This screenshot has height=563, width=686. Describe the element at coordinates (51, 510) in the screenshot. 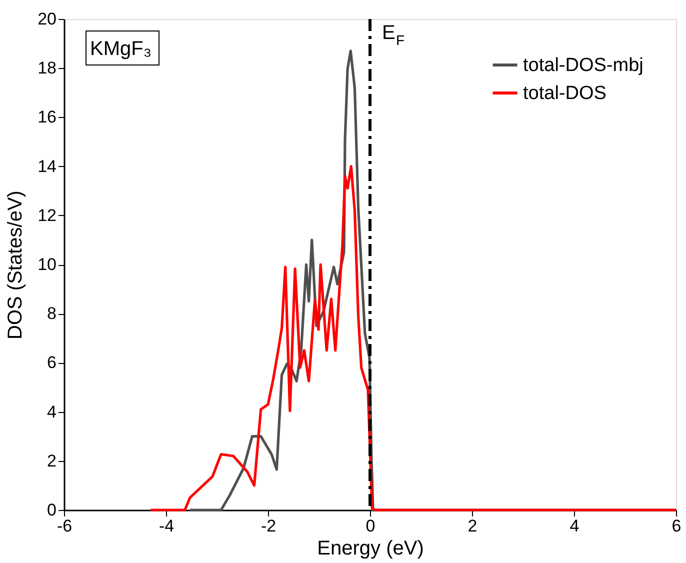

I see `y-tick-label: 0` at that location.